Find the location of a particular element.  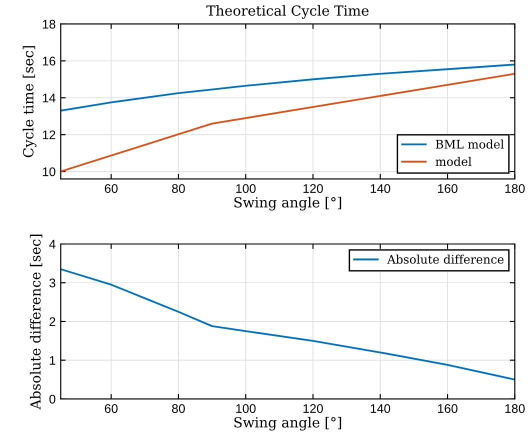

y-tick-label: 10 is located at coordinates (49, 171).